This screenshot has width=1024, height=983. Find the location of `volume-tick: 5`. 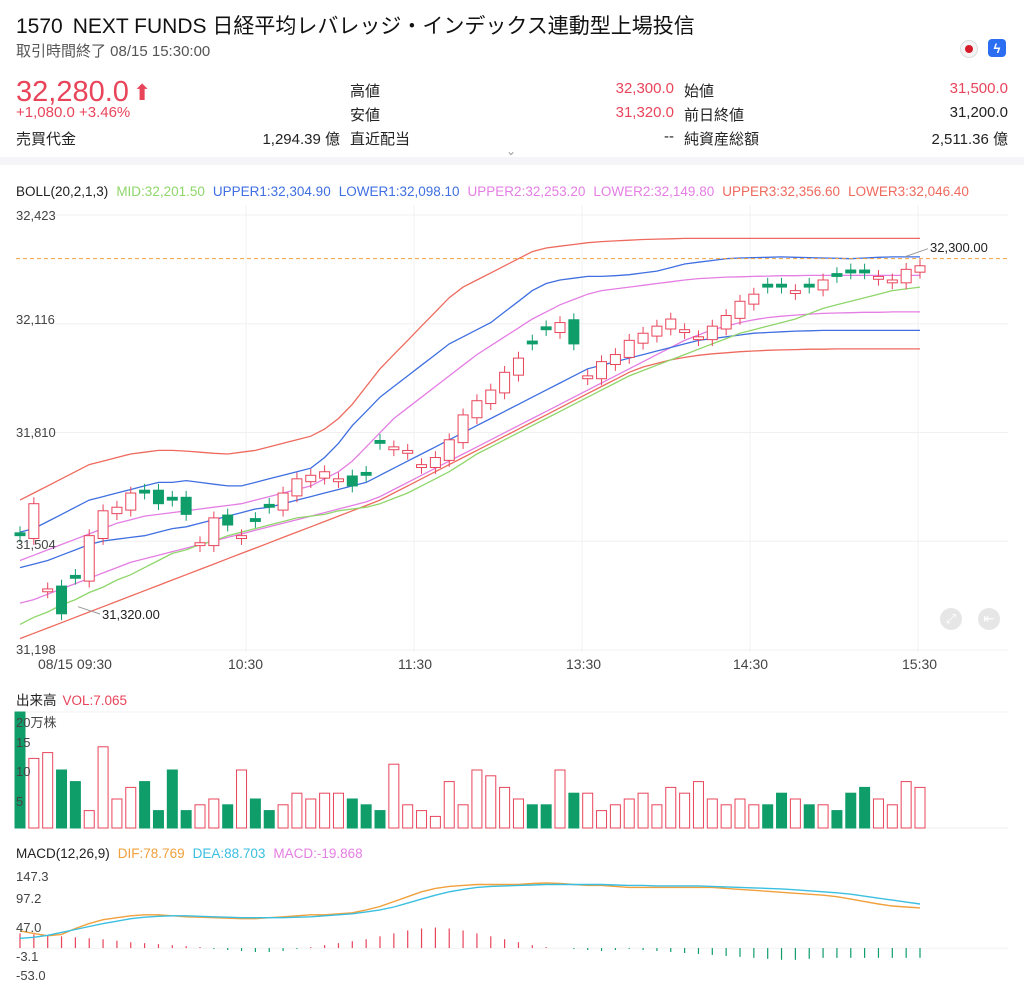

volume-tick: 5 is located at coordinates (20, 801).